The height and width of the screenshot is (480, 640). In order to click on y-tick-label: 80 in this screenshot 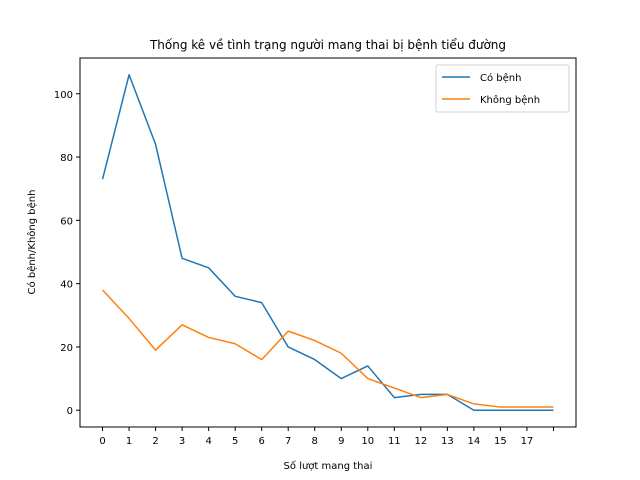, I will do `click(66, 158)`.